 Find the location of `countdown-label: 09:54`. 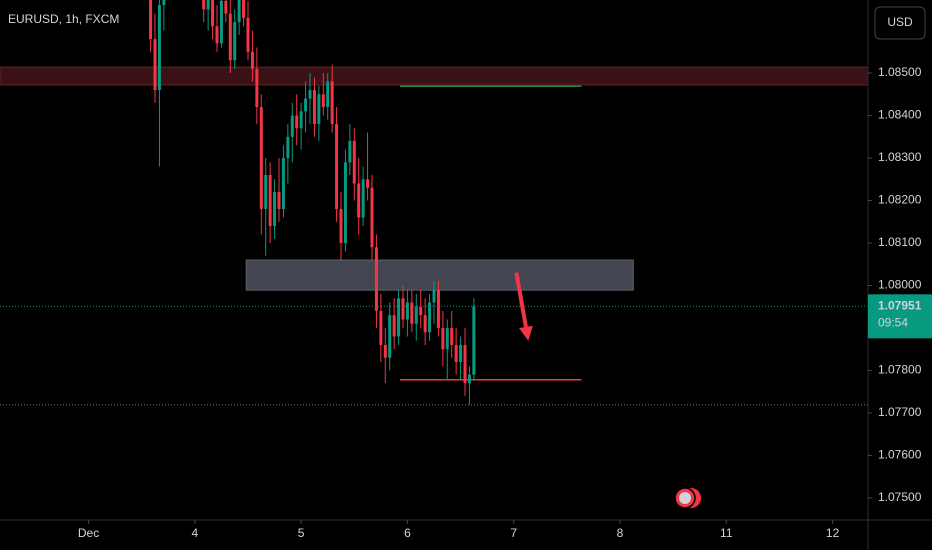

countdown-label: 09:54 is located at coordinates (893, 322).